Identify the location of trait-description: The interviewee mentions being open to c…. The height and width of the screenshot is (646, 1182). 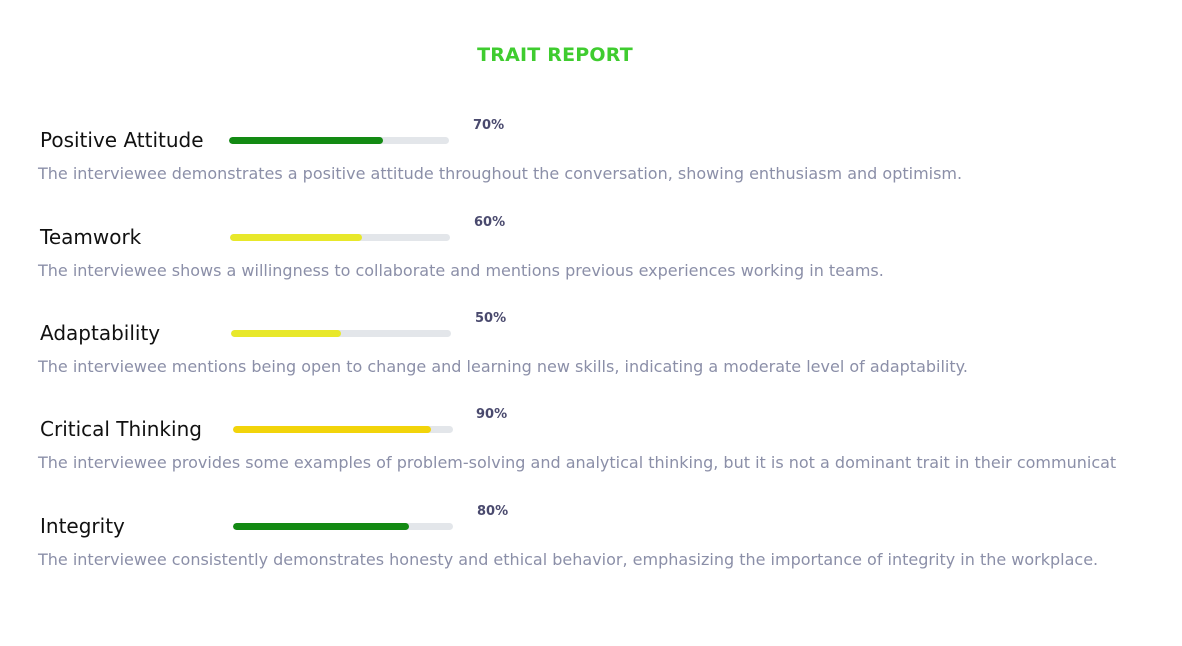
(503, 366).